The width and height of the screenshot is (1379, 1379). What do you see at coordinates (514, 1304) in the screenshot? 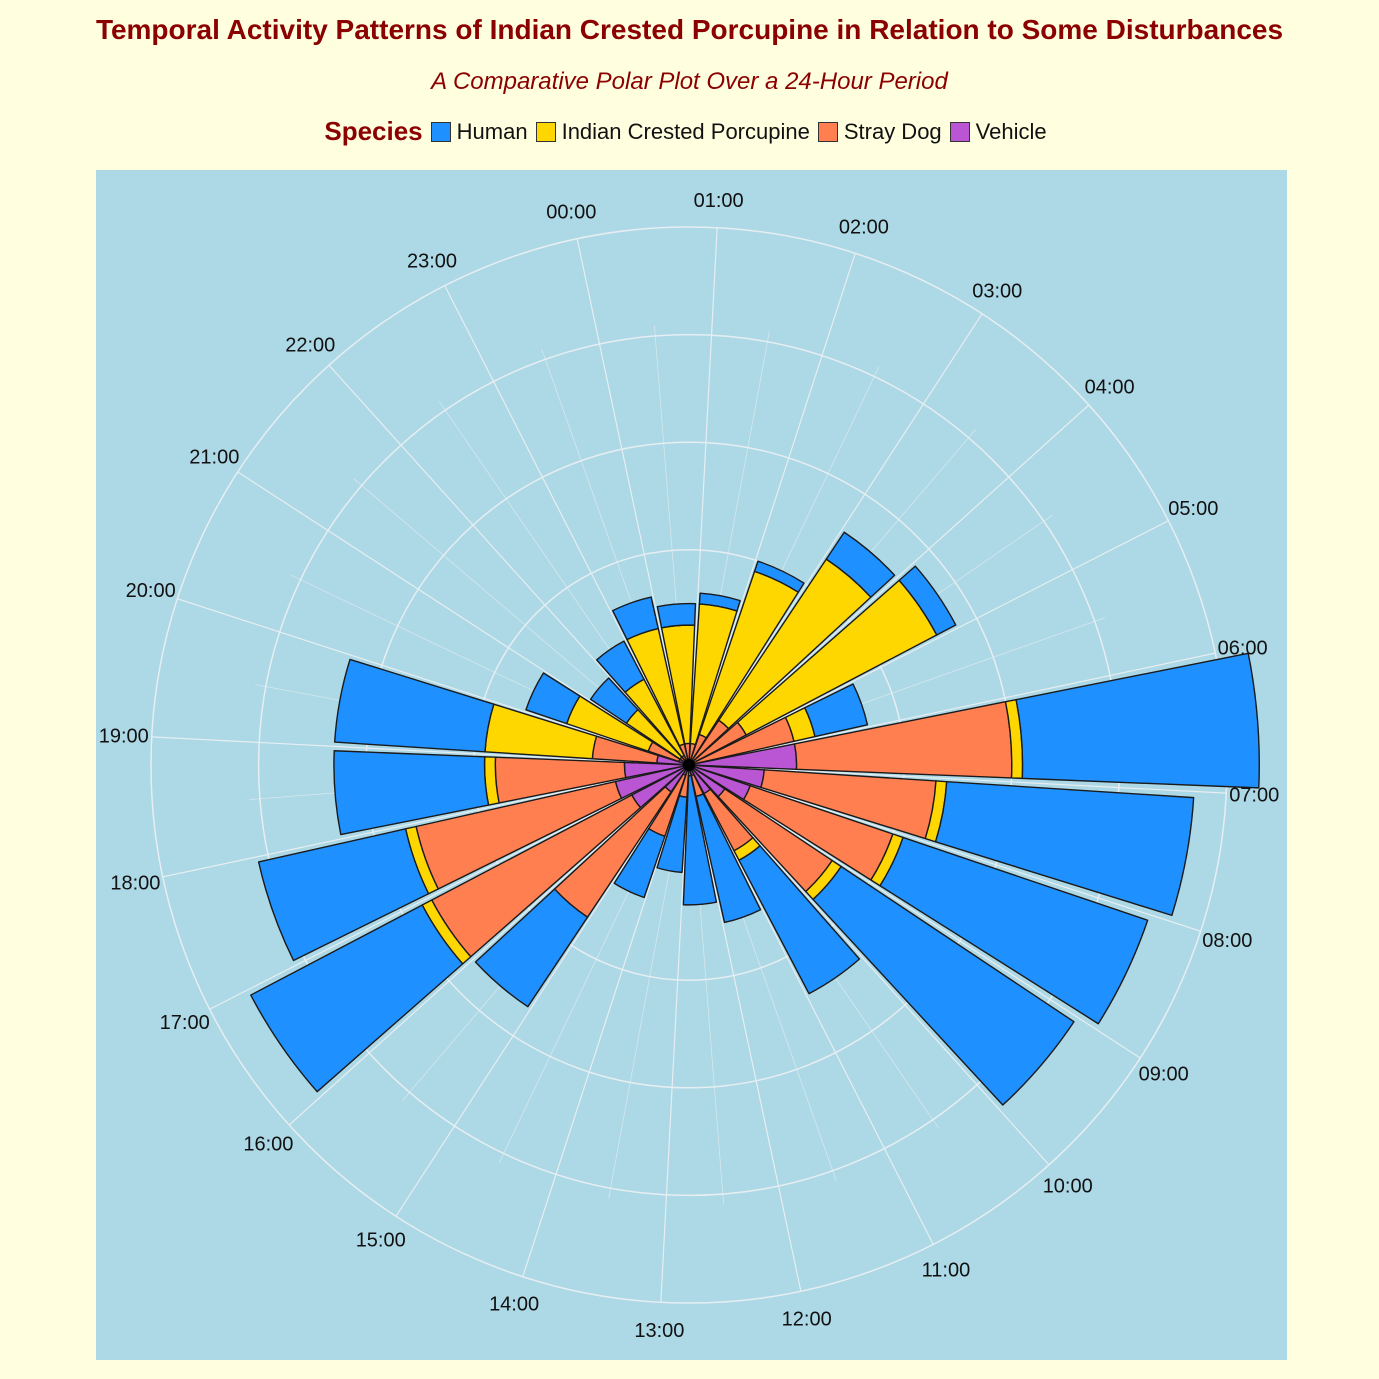
I see `hour-label-1400: 14:00` at bounding box center [514, 1304].